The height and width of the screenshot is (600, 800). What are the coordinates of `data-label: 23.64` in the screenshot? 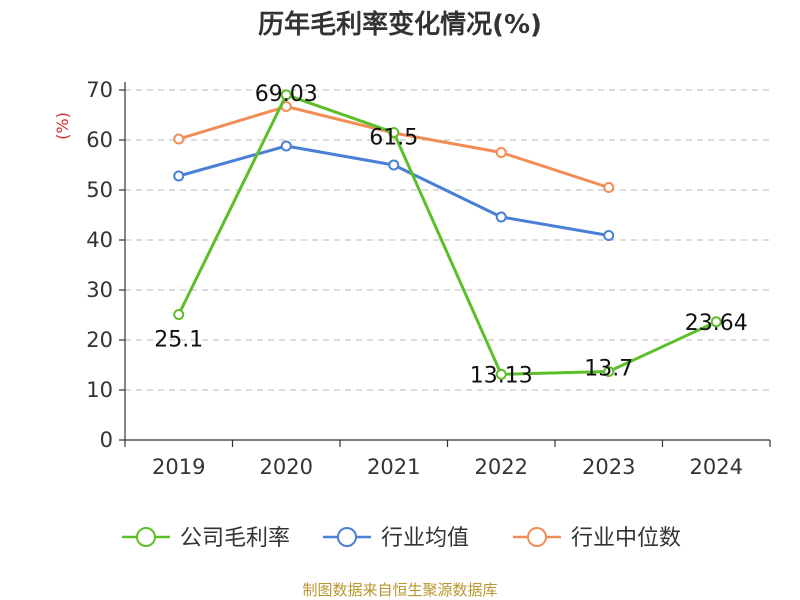 It's located at (716, 323).